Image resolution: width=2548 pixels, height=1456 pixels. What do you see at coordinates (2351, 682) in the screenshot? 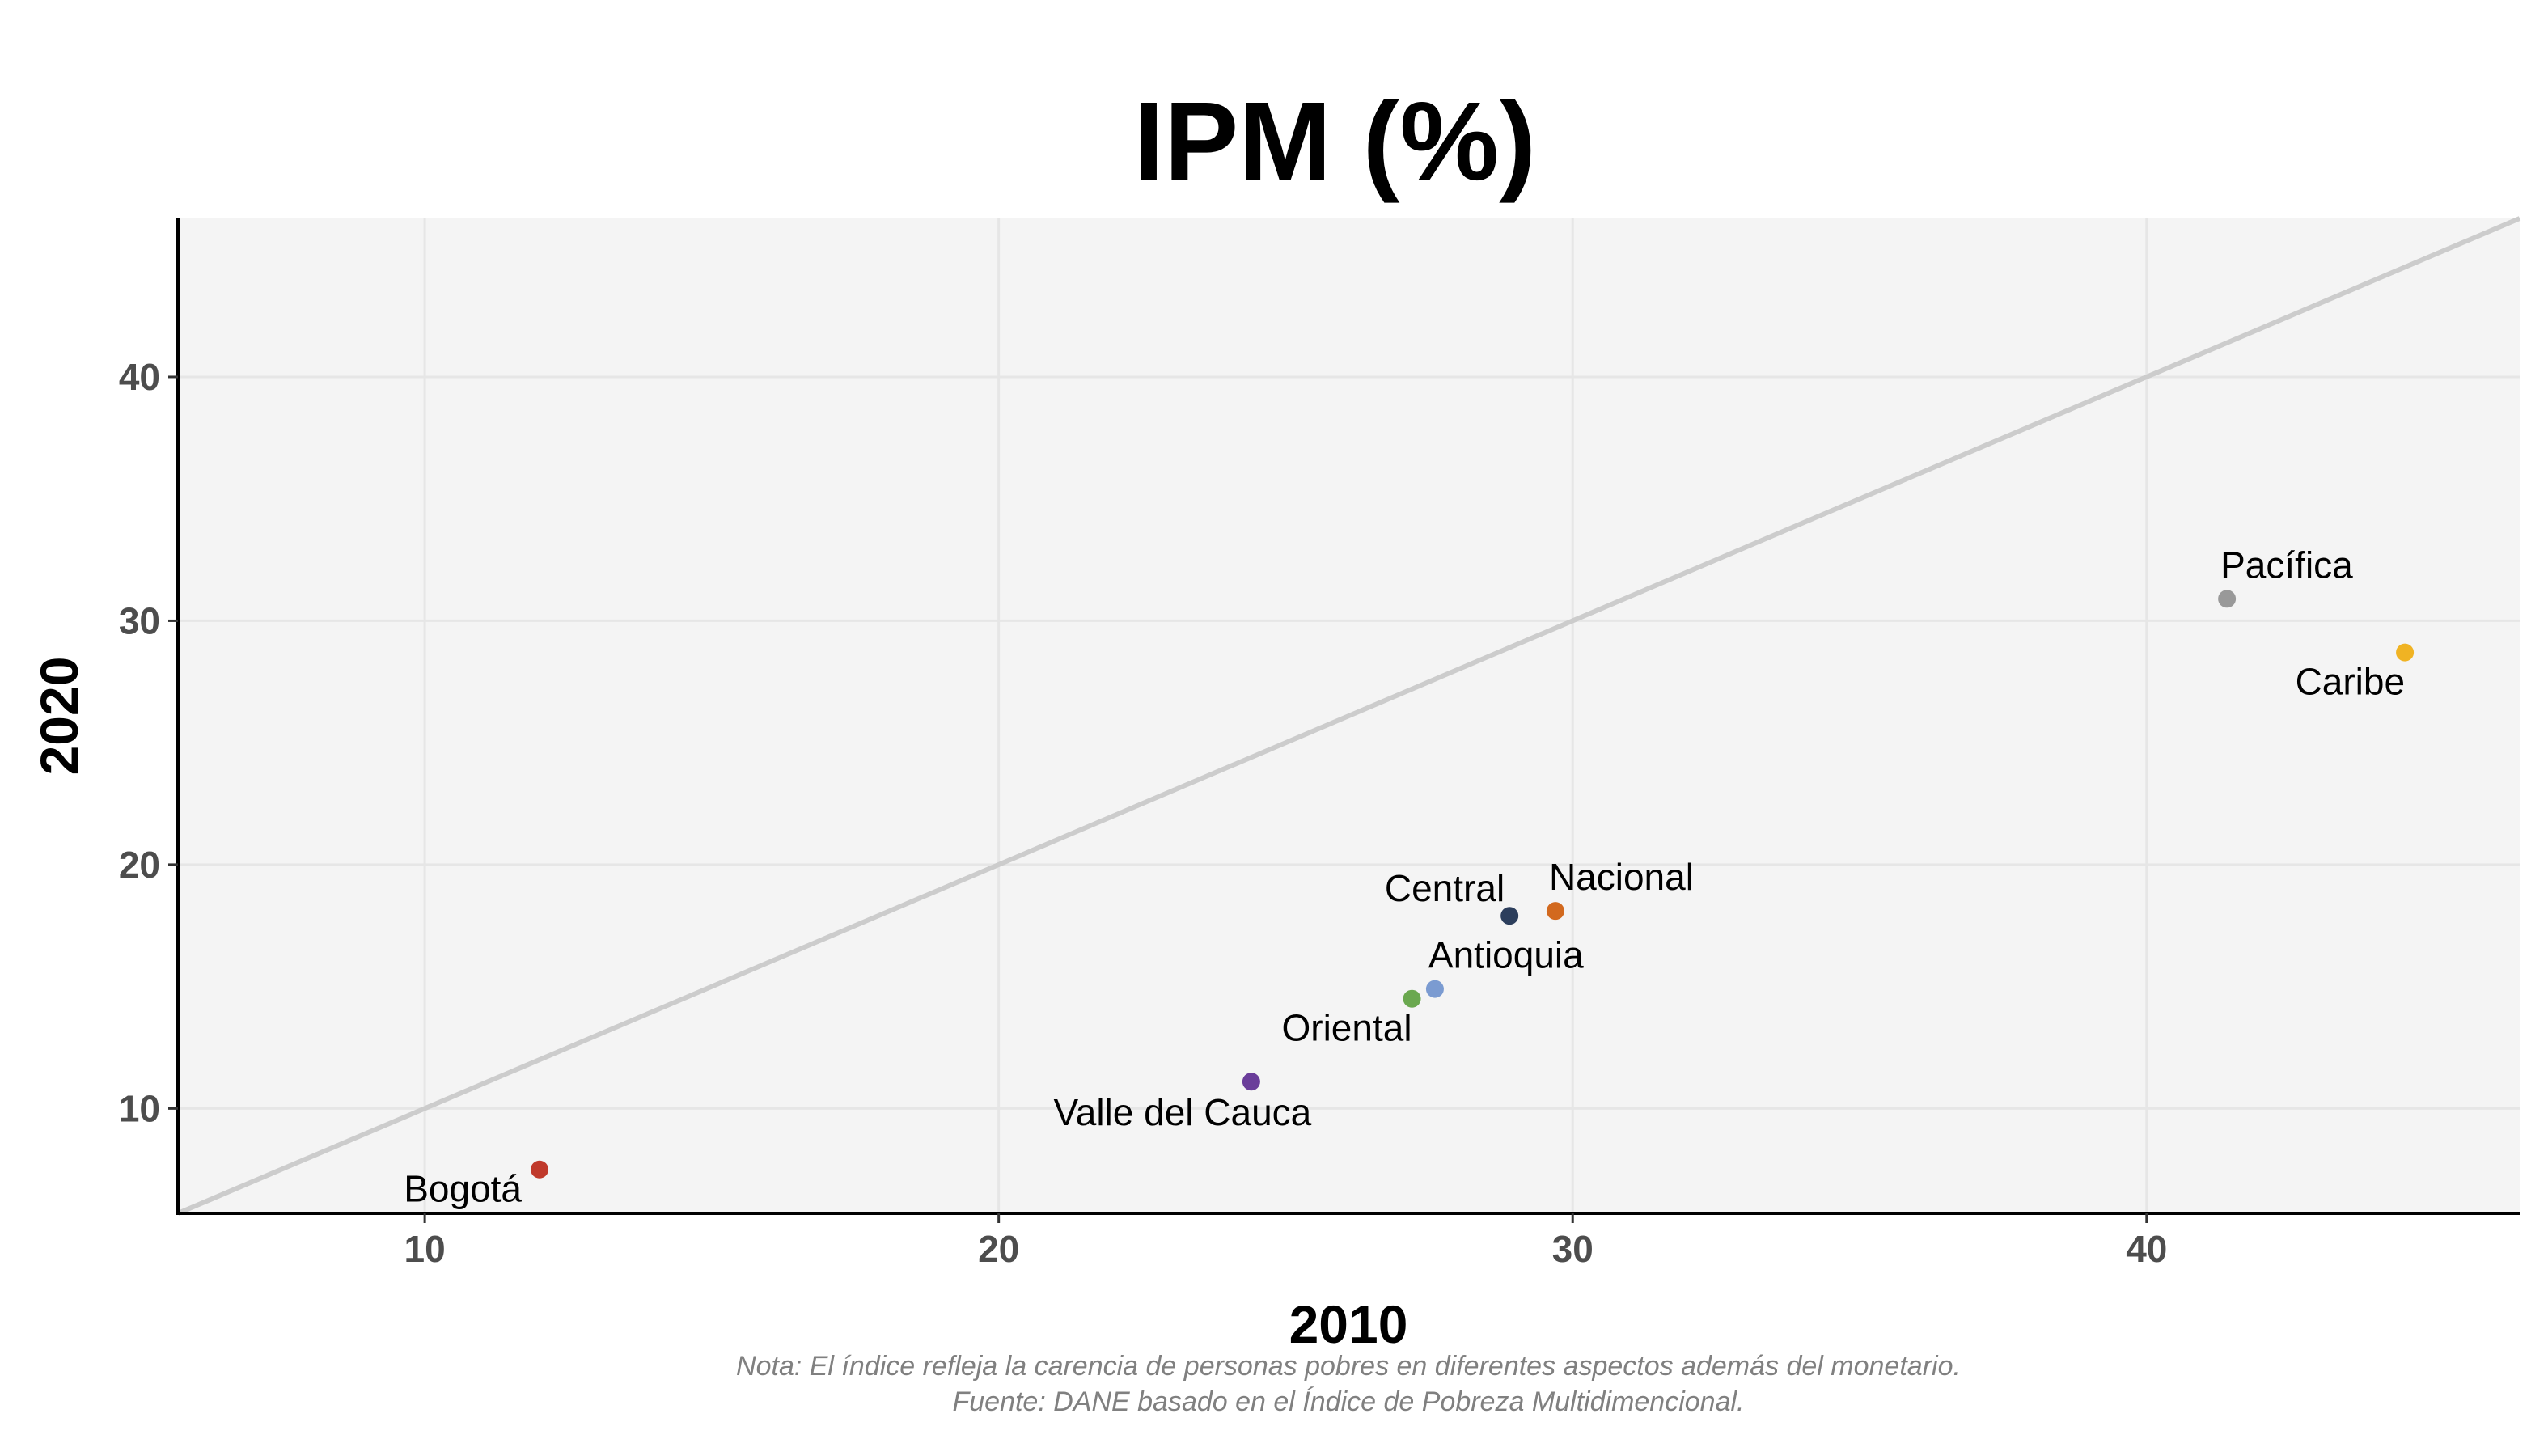
I see `data-point-label: Caribe` at bounding box center [2351, 682].